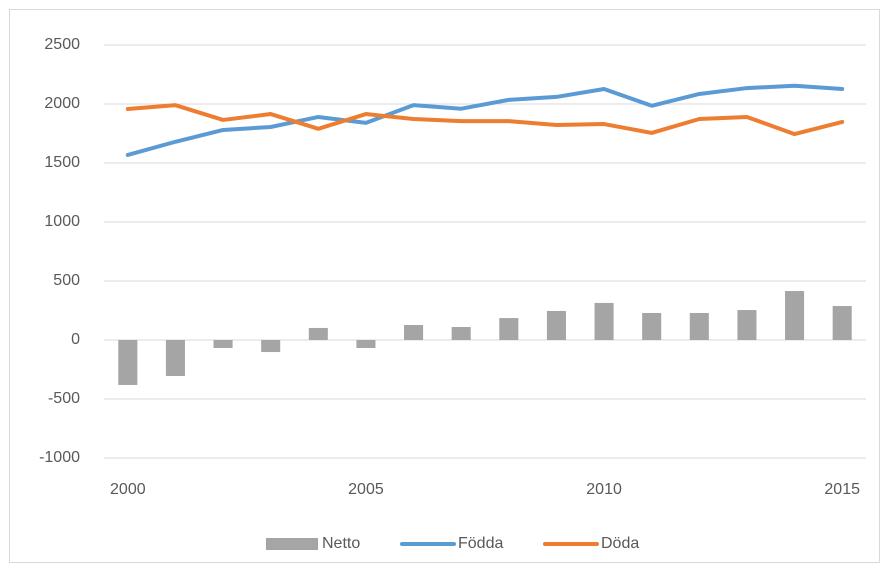 Image resolution: width=889 pixels, height=572 pixels. What do you see at coordinates (62, 221) in the screenshot?
I see `y-tick-label: 1000` at bounding box center [62, 221].